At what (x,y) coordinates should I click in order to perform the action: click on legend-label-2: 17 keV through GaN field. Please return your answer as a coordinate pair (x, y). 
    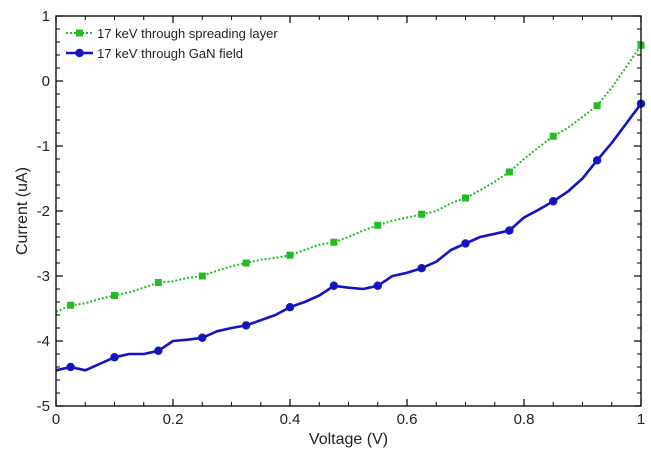
    Looking at the image, I should click on (170, 53).